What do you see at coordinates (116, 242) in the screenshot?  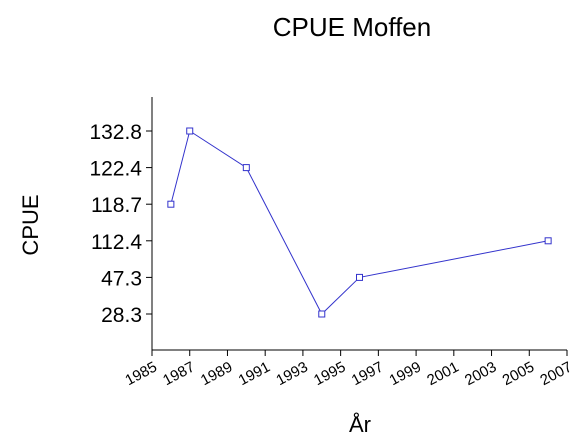 I see `y-tick-label: 112.4` at bounding box center [116, 242].